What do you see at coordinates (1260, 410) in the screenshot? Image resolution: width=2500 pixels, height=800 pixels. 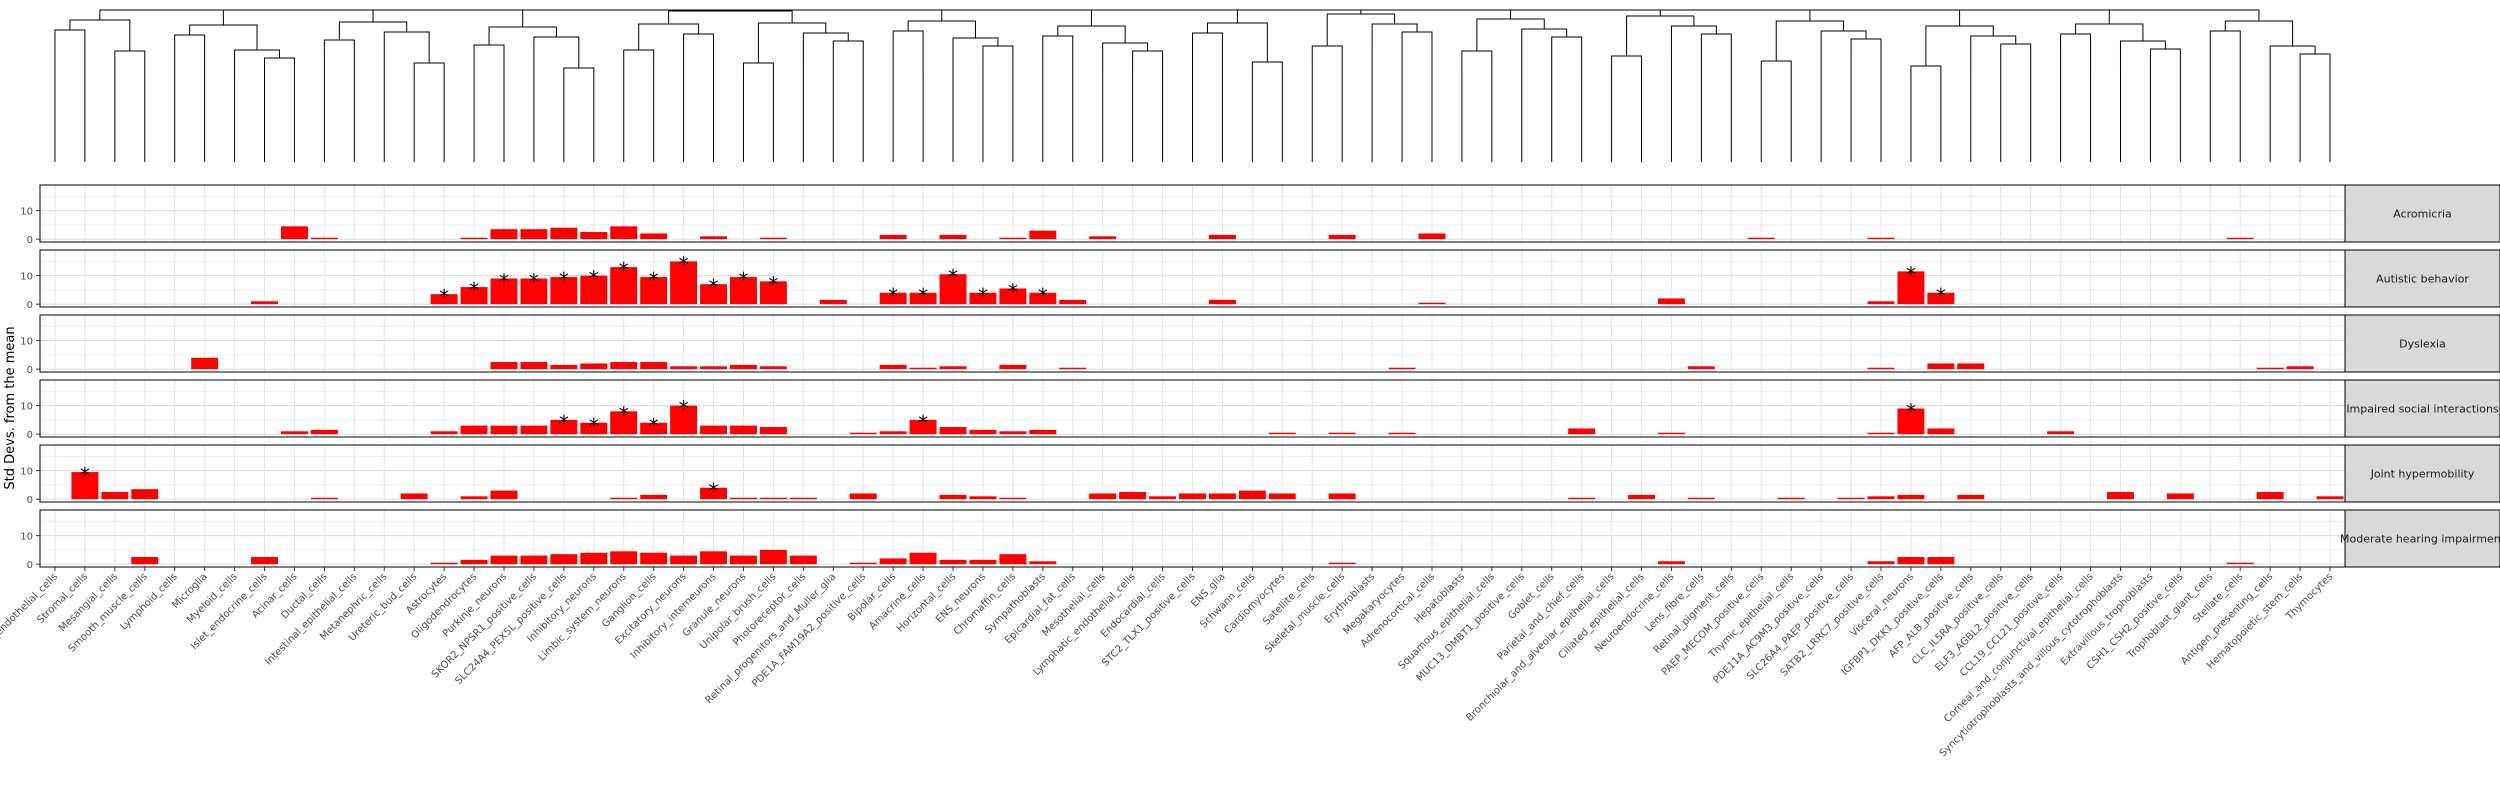 I see `panel-3: * * * * * * * 0 10 Impaired social interactions` at bounding box center [1260, 410].